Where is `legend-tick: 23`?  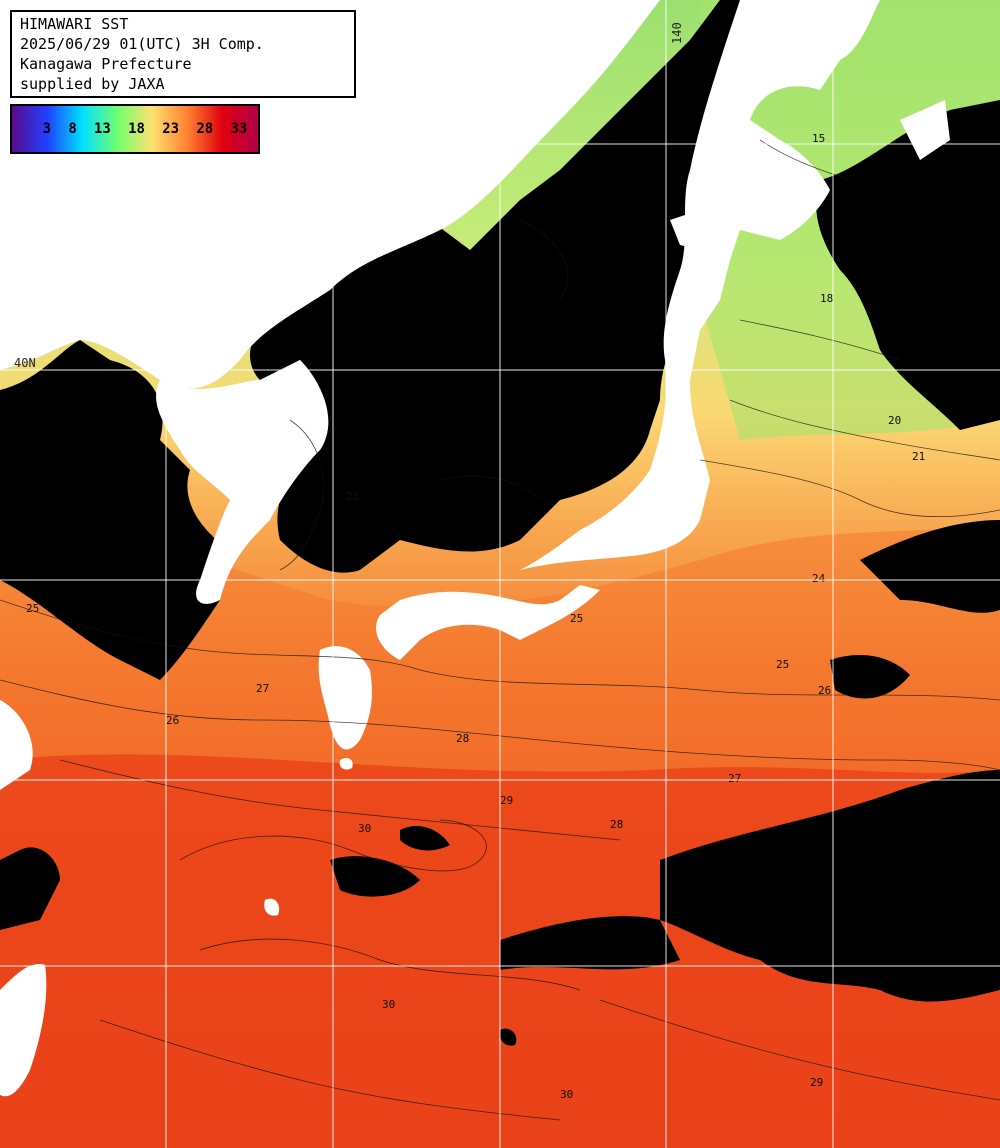 legend-tick: 23 is located at coordinates (171, 129).